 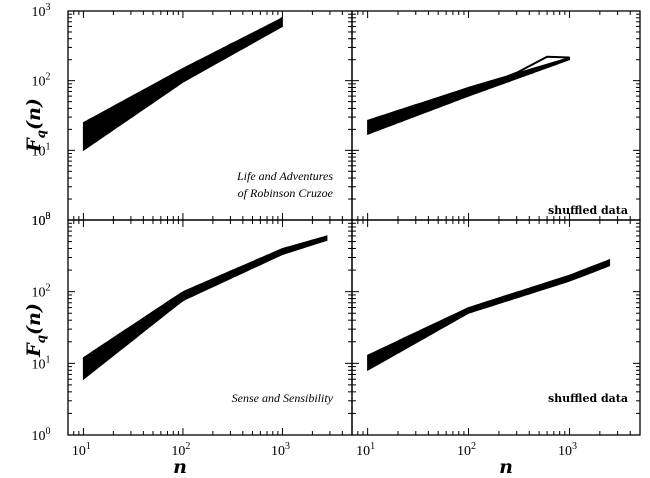 What do you see at coordinates (35, 125) in the screenshot?
I see `y-axis-title-top: Fq(n)` at bounding box center [35, 125].